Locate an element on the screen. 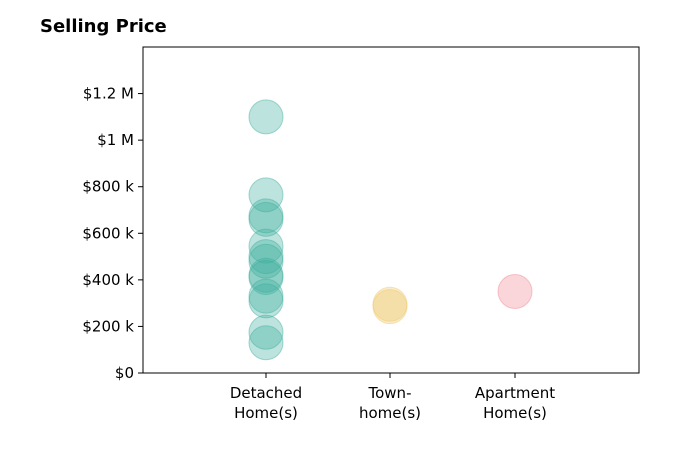 The width and height of the screenshot is (679, 462). y-tick-label: $400 k is located at coordinates (108, 280).